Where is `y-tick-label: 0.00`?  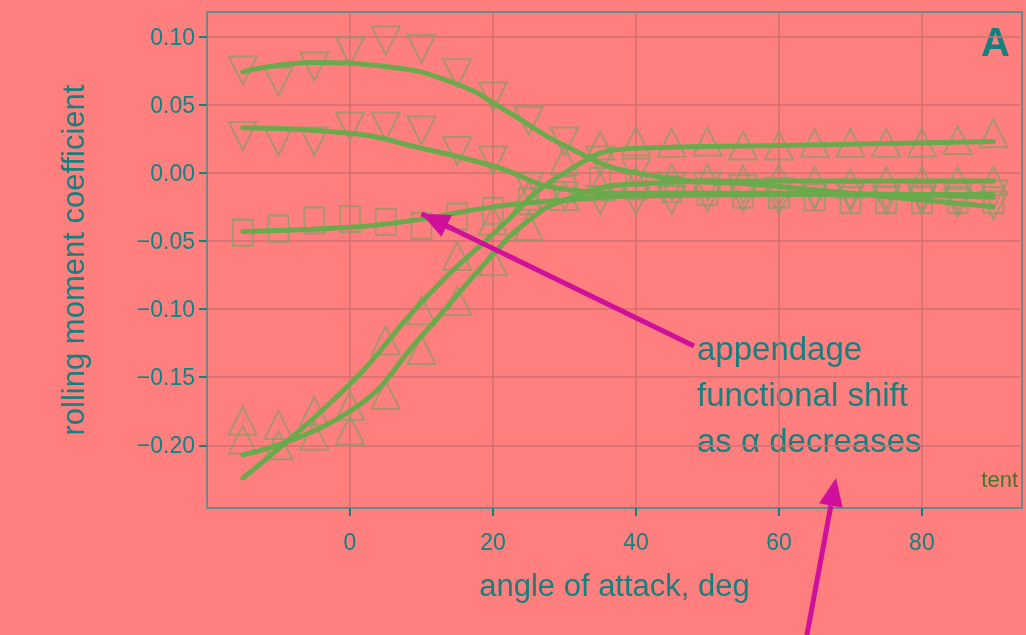 y-tick-label: 0.00 is located at coordinates (172, 172).